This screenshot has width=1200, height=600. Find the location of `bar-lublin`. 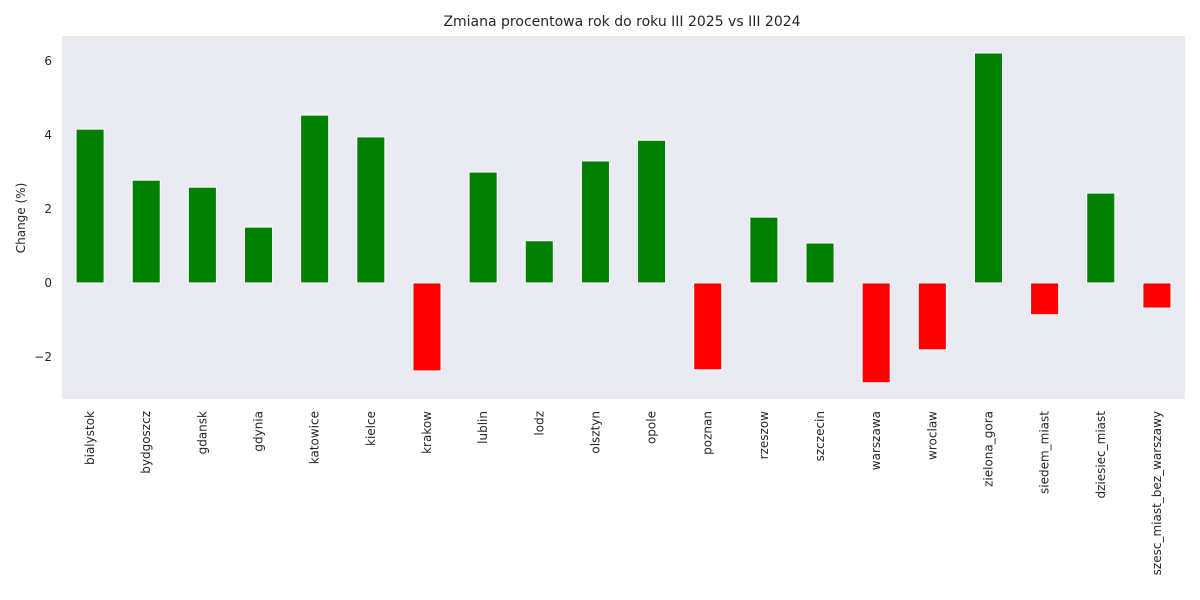

bar-lublin is located at coordinates (483, 227).